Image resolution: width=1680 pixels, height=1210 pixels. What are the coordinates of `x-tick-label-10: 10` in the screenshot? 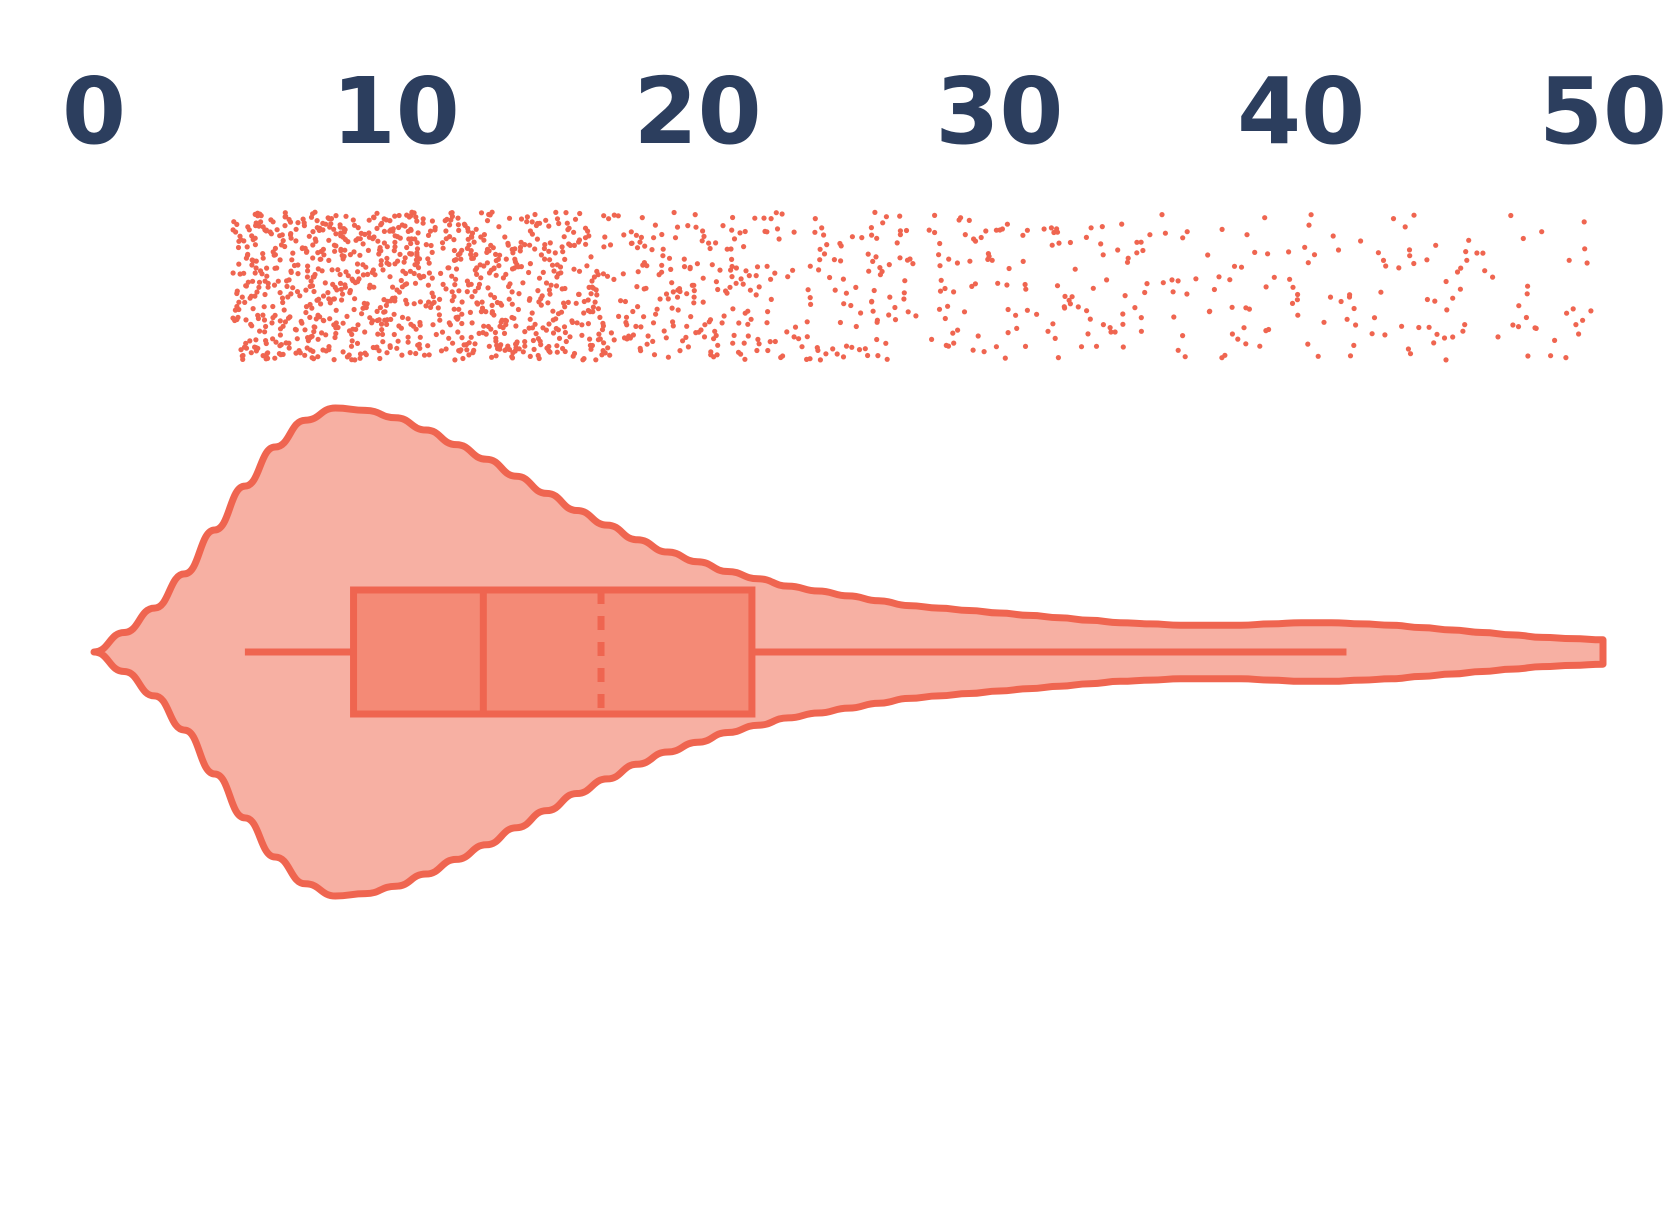 It's located at (396, 111).